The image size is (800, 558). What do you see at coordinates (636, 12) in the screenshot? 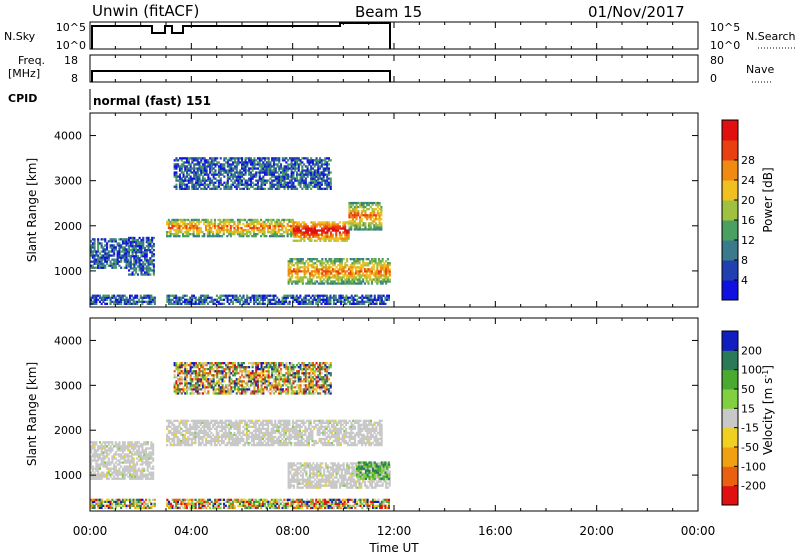
I see `date-title: 01/Nov/2017` at bounding box center [636, 12].